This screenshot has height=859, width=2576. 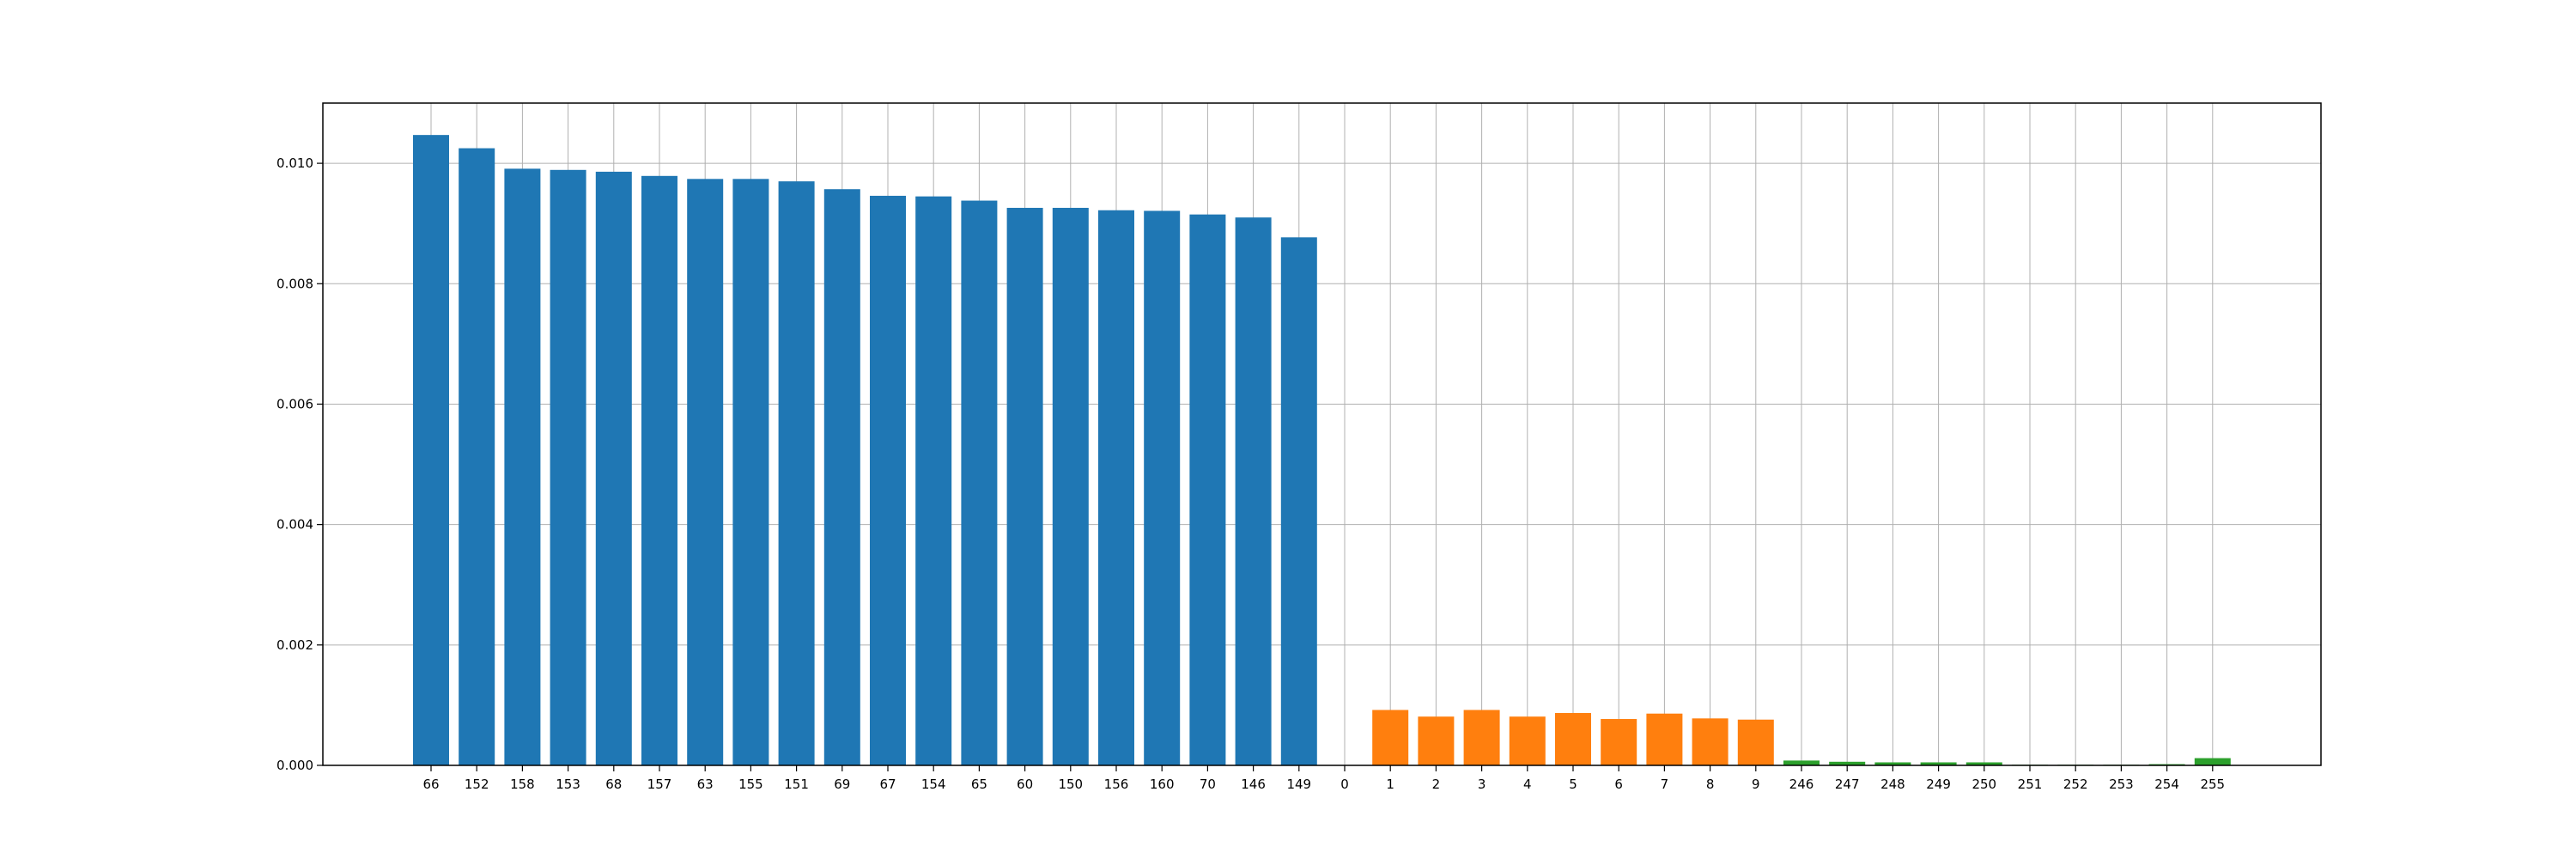 I want to click on x-tick-label: 155, so click(x=750, y=784).